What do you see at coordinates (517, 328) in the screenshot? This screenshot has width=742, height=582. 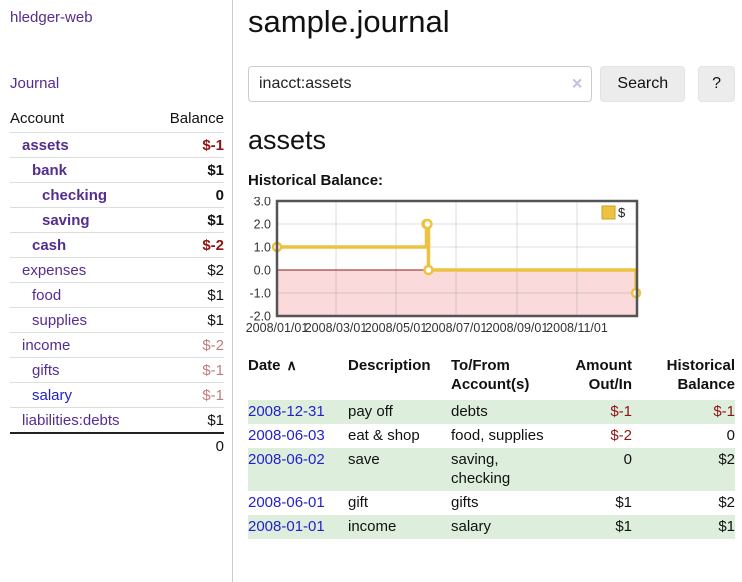 I see `x-axis-tick: 2008/09/01` at bounding box center [517, 328].